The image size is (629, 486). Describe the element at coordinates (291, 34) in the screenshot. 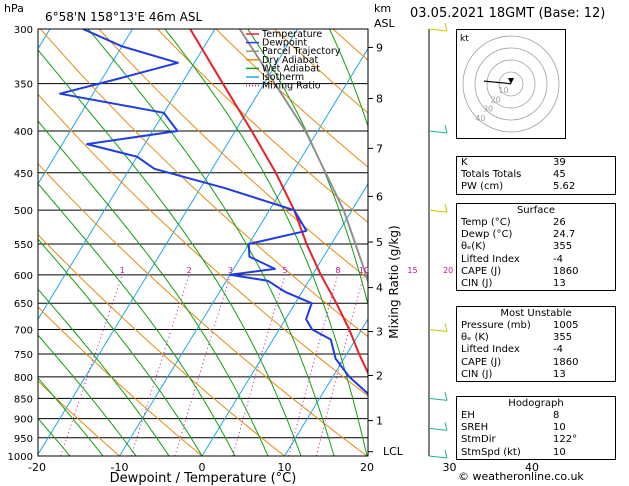

I see `legend-entry: Temperature` at that location.